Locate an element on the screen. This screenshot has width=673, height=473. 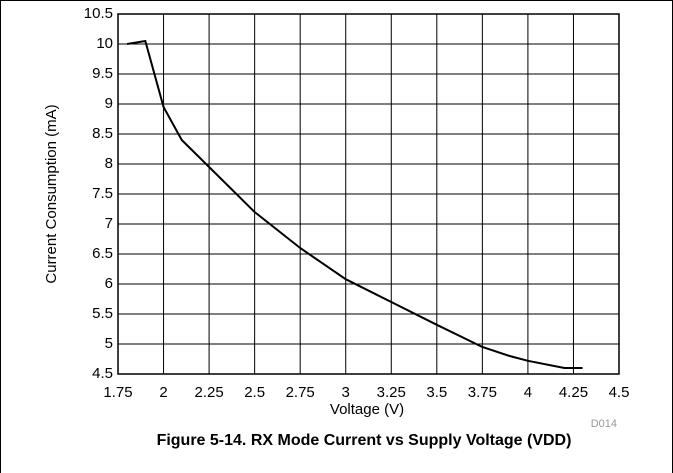
y-tick-label: 6 is located at coordinates (109, 283).